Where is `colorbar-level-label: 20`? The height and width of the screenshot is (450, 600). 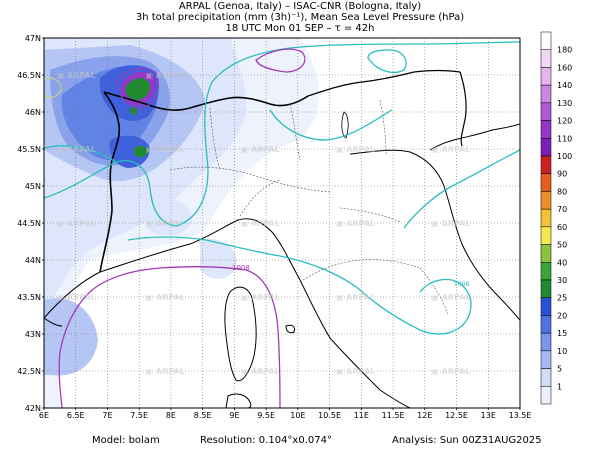
colorbar-level-label: 20 is located at coordinates (562, 315).